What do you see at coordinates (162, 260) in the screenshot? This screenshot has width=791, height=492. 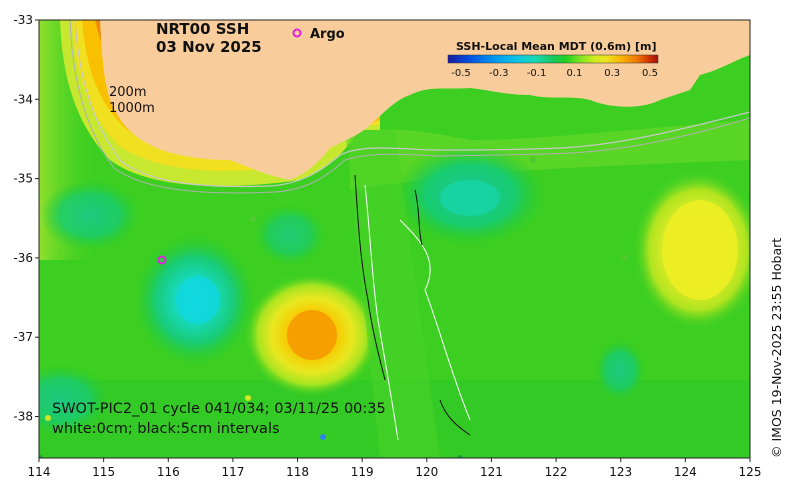 I see `argo-float-marker` at bounding box center [162, 260].